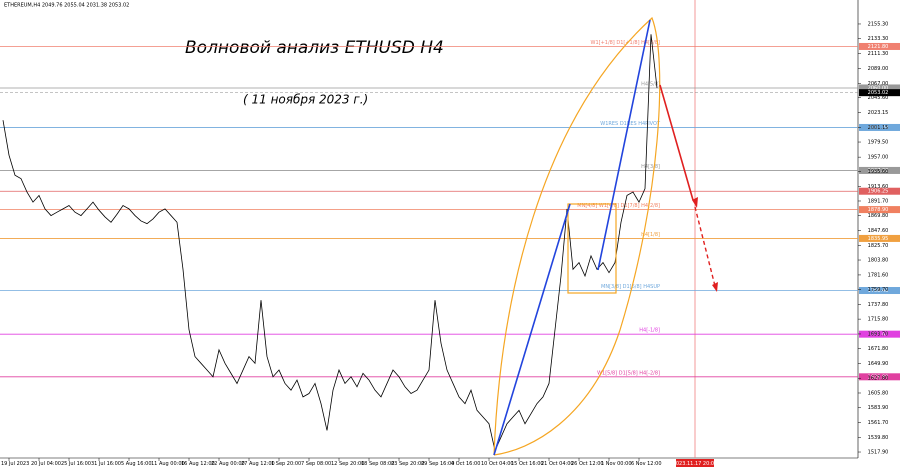  What do you see at coordinates (878, 453) in the screenshot?
I see `y-tick-label: 1517.90` at bounding box center [878, 453].